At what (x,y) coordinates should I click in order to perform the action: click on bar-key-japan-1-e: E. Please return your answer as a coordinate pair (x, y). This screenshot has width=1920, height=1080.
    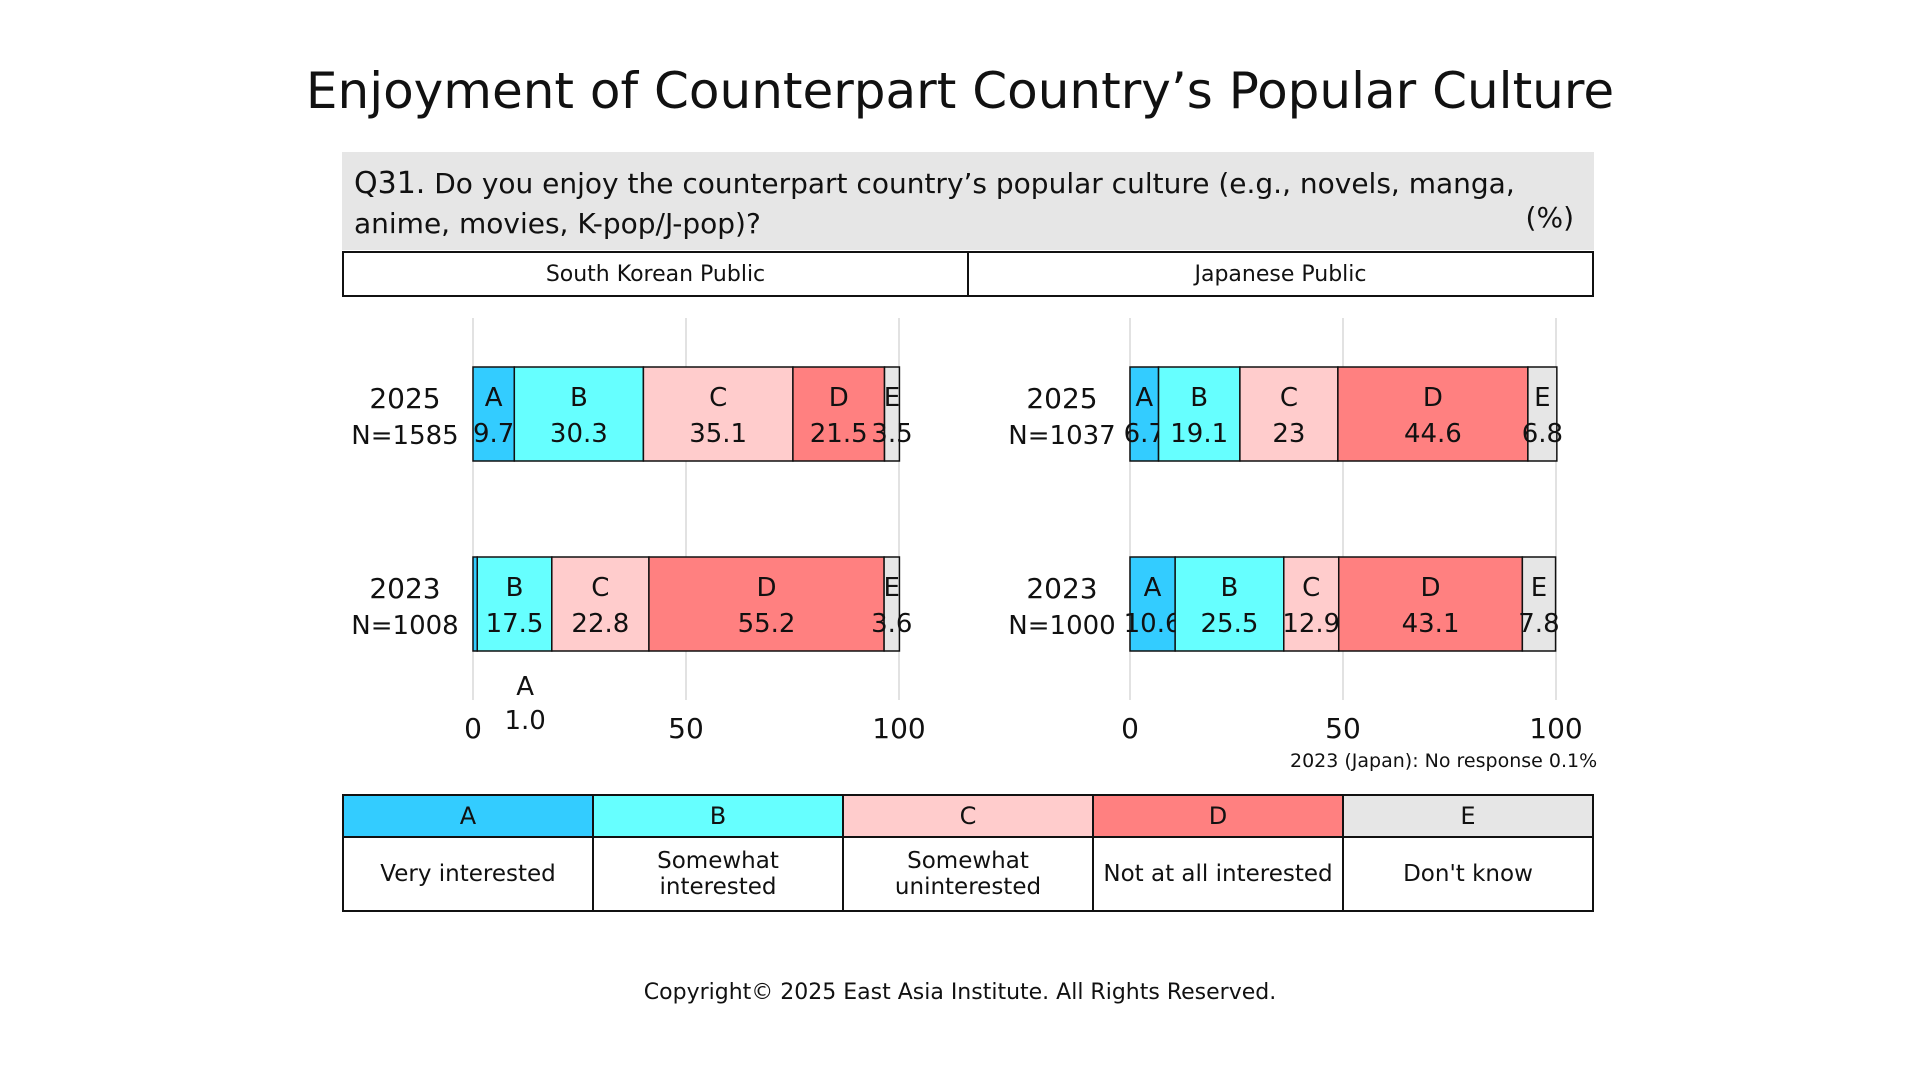
    Looking at the image, I should click on (1539, 588).